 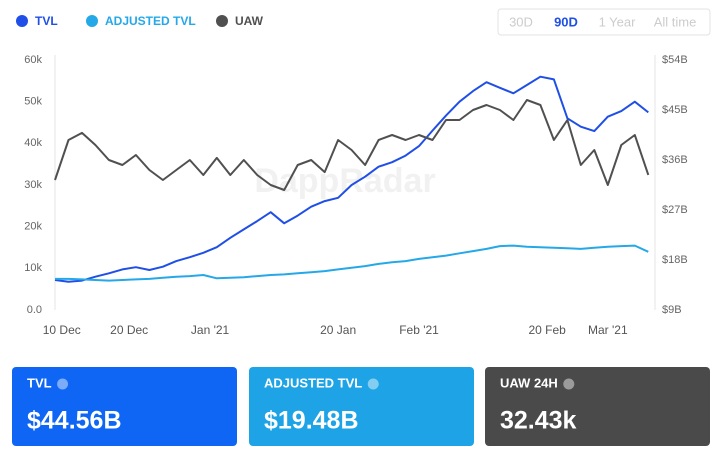 What do you see at coordinates (566, 21) in the screenshot?
I see `range-button: 90D` at bounding box center [566, 21].